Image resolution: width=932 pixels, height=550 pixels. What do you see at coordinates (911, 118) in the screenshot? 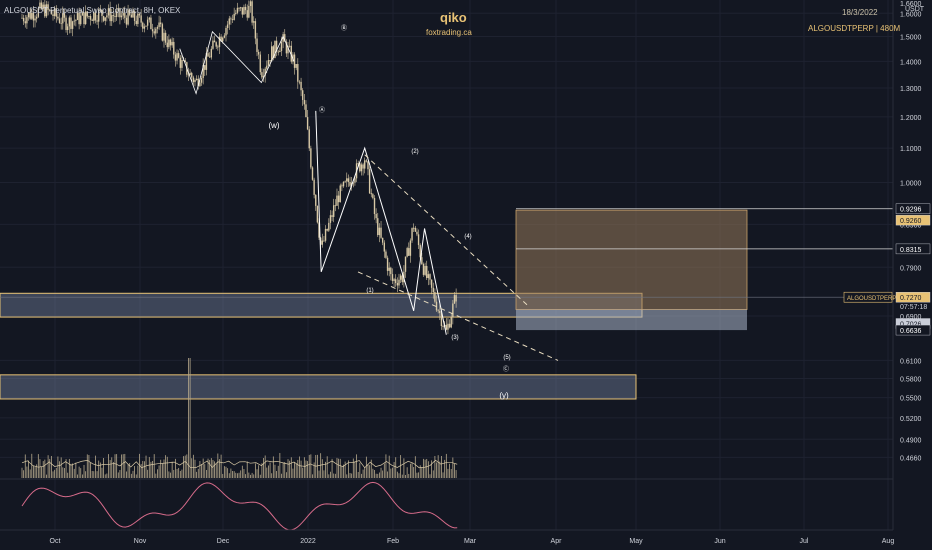
I see `price-tick-label: 1.2000` at bounding box center [911, 118].